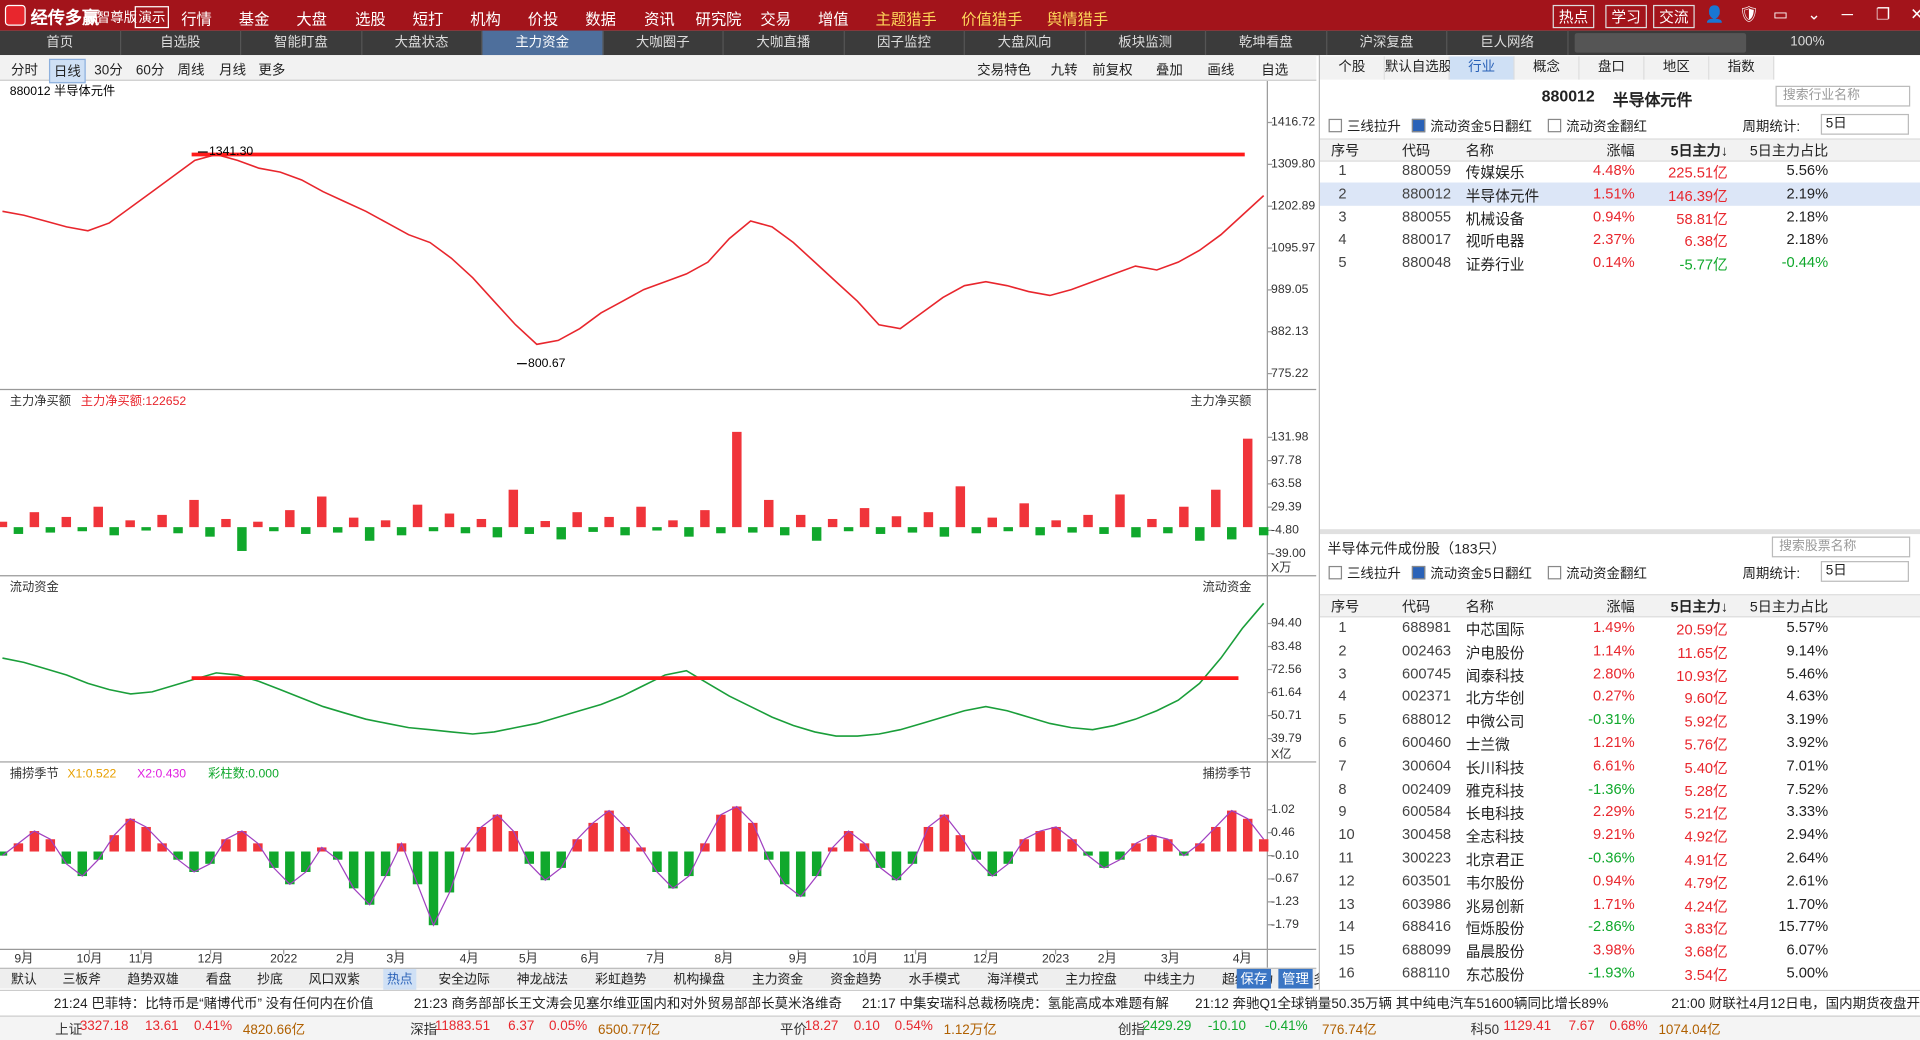 The width and height of the screenshot is (1920, 1040). What do you see at coordinates (1495, 242) in the screenshot?
I see `table-cell: 视听电器` at bounding box center [1495, 242].